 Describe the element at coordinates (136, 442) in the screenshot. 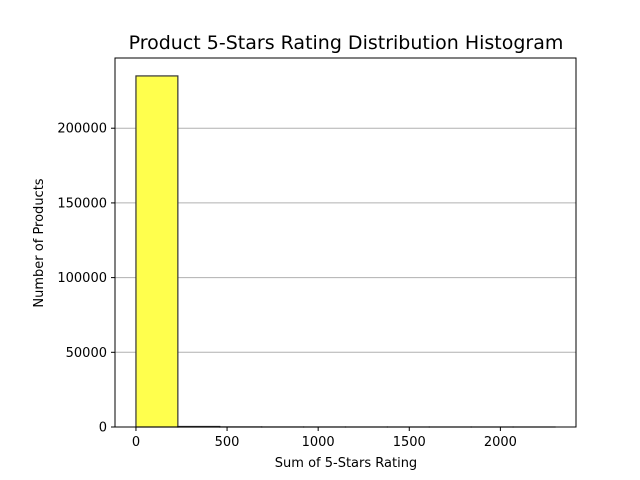

I see `x-tick-label: 0` at that location.